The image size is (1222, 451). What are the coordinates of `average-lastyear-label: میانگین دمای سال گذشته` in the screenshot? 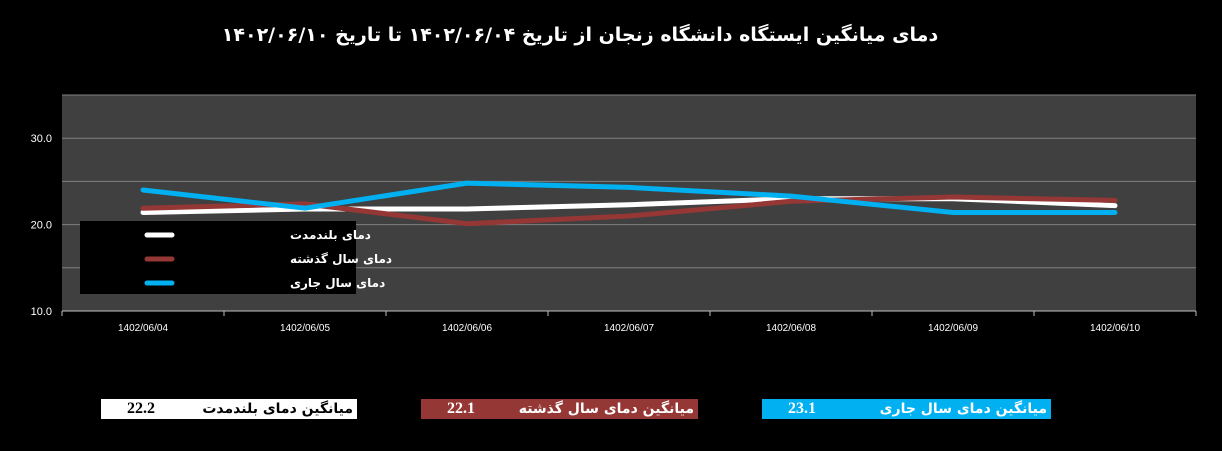 It's located at (606, 409).